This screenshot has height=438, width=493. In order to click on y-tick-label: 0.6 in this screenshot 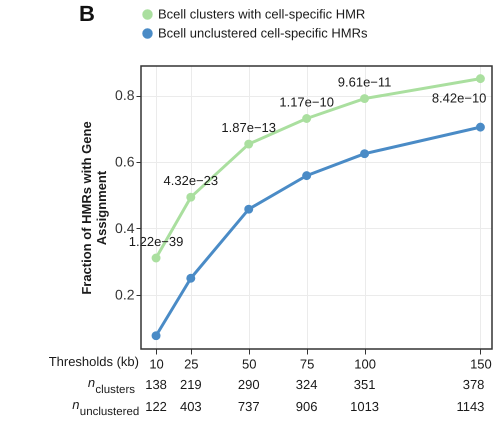, I will do `click(125, 161)`.